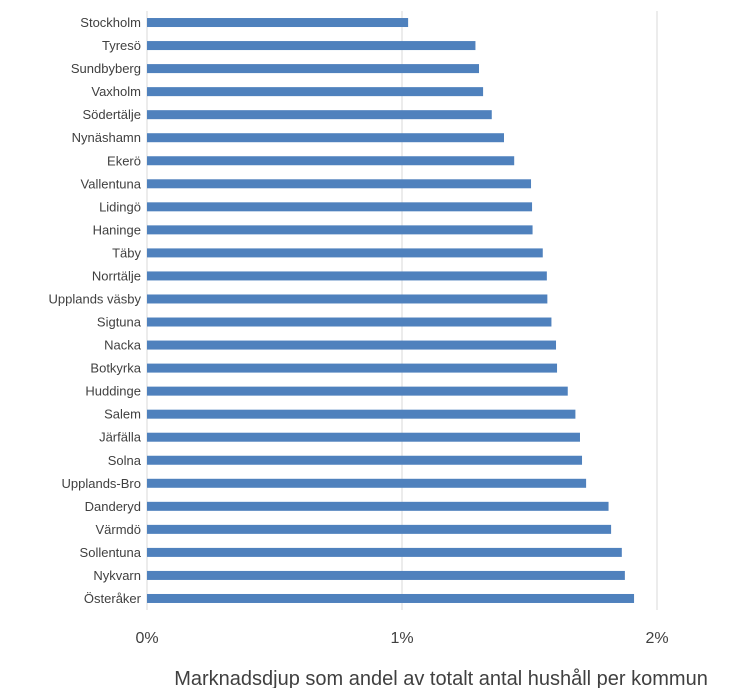 The width and height of the screenshot is (733, 688). What do you see at coordinates (111, 114) in the screenshot?
I see `category-label: Södertälje` at bounding box center [111, 114].